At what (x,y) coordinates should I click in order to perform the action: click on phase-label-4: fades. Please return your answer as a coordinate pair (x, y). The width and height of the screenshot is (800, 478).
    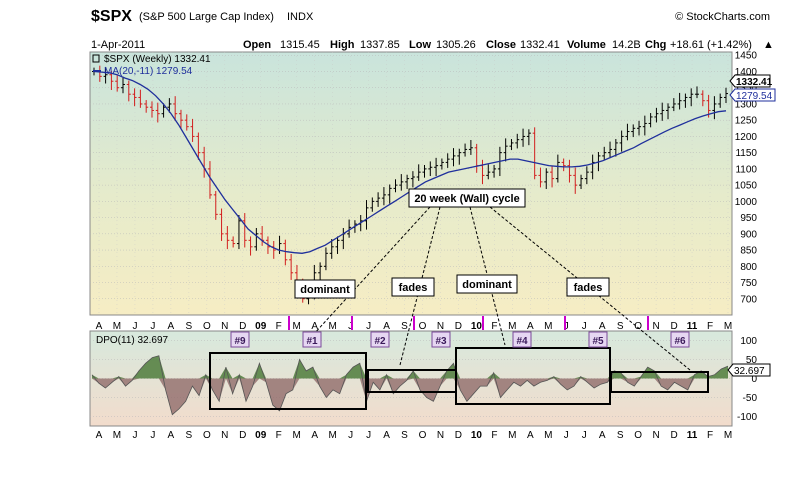
    Looking at the image, I should click on (588, 287).